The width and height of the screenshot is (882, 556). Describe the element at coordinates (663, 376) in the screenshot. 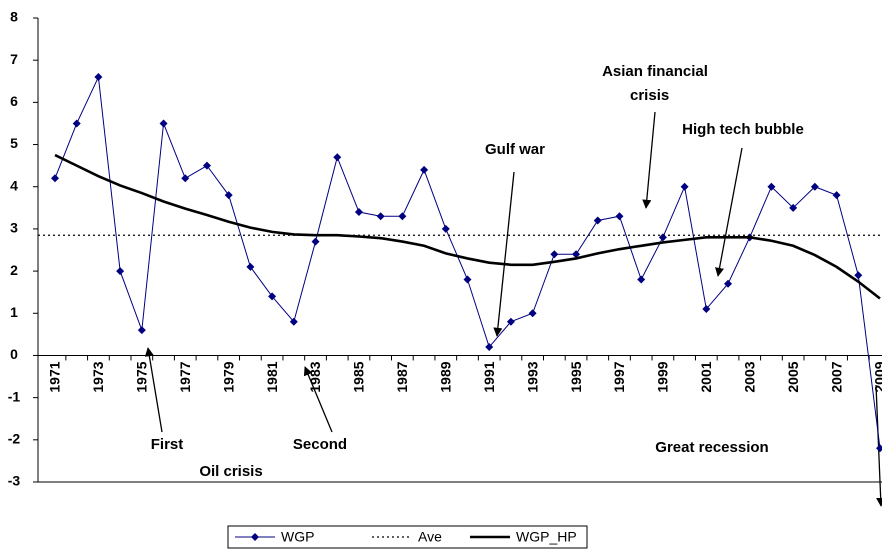

I see `x-tick-label: 1999` at that location.